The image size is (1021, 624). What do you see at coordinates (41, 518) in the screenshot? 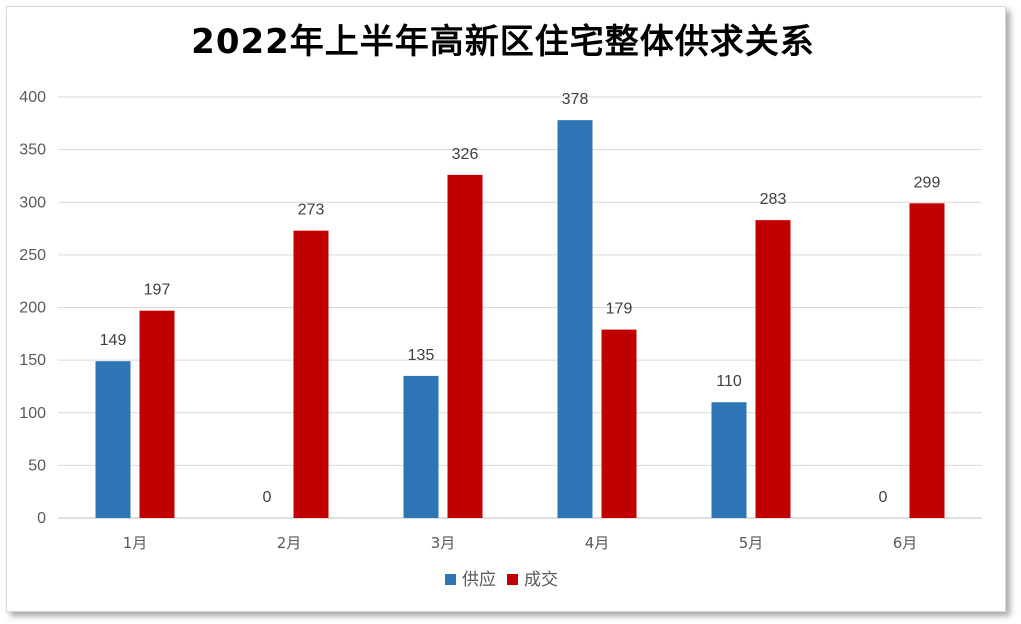
I see `y-tick-label: 0` at bounding box center [41, 518].